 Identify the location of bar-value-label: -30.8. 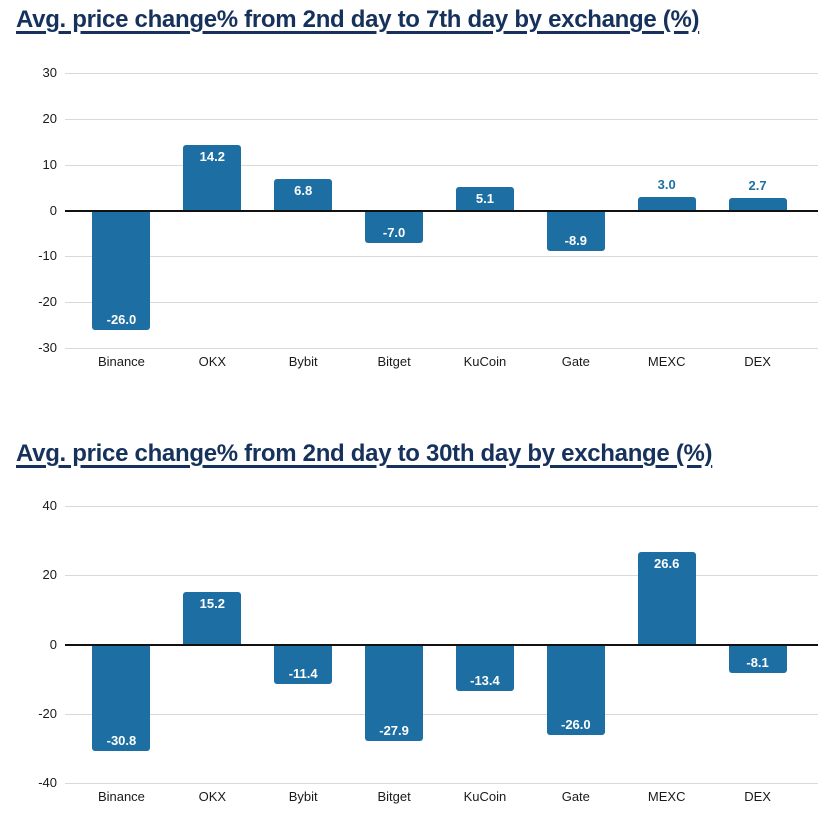
(121, 741).